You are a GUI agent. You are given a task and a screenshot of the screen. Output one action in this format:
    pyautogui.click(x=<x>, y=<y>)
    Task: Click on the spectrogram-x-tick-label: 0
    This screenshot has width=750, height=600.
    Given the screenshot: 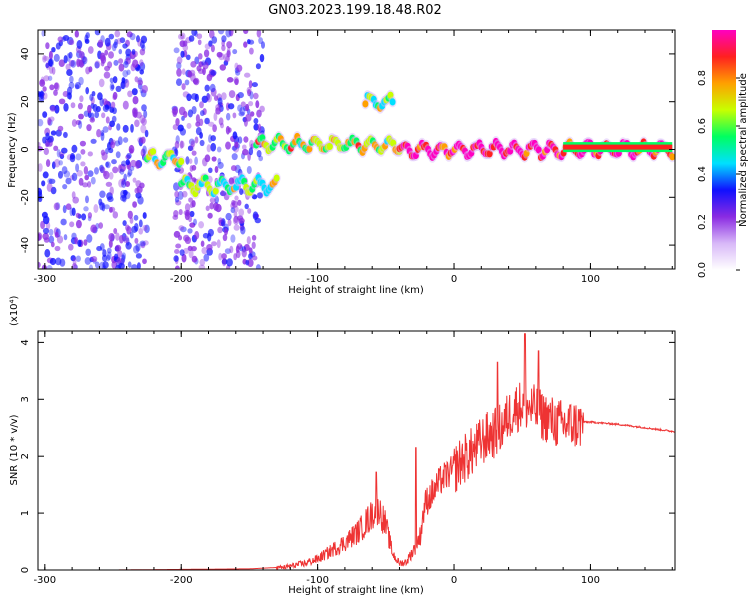 What is the action you would take?
    pyautogui.click(x=454, y=279)
    